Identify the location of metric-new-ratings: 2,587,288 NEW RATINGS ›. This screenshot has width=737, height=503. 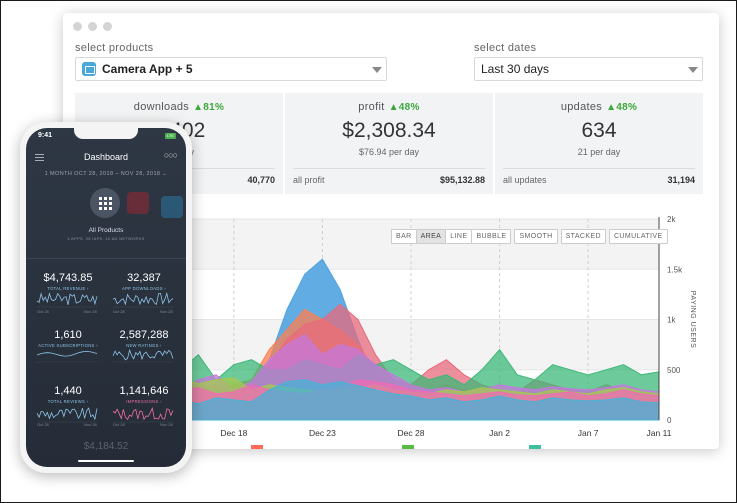
(144, 338).